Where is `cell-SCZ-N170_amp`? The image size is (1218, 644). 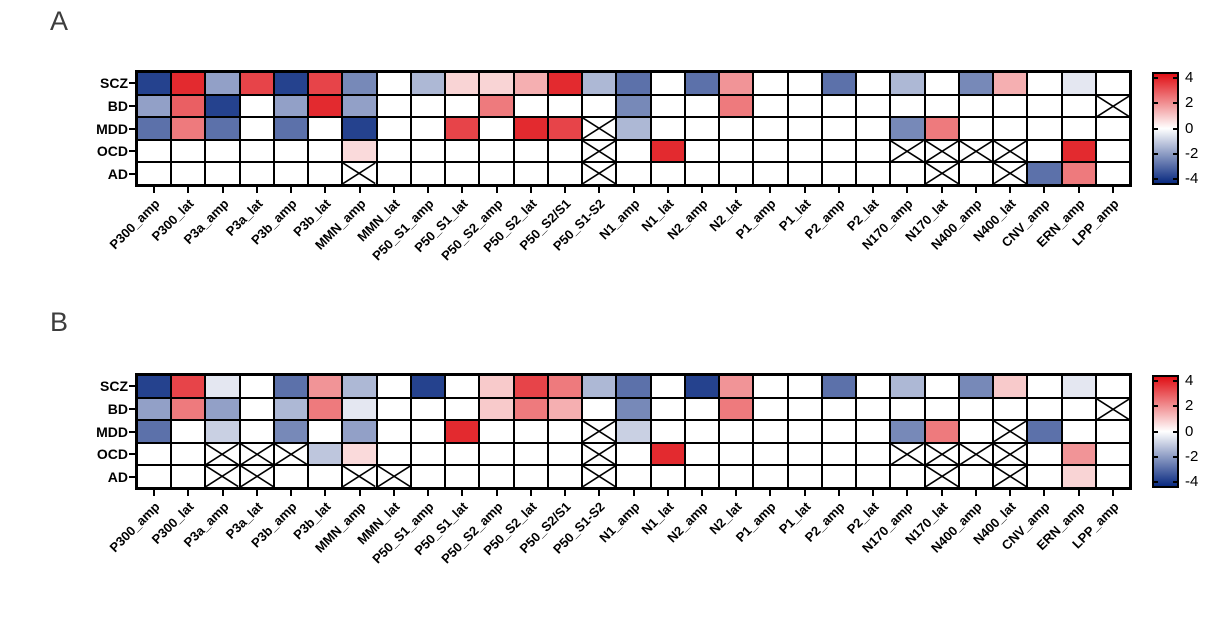
cell-SCZ-N170_amp is located at coordinates (907, 386).